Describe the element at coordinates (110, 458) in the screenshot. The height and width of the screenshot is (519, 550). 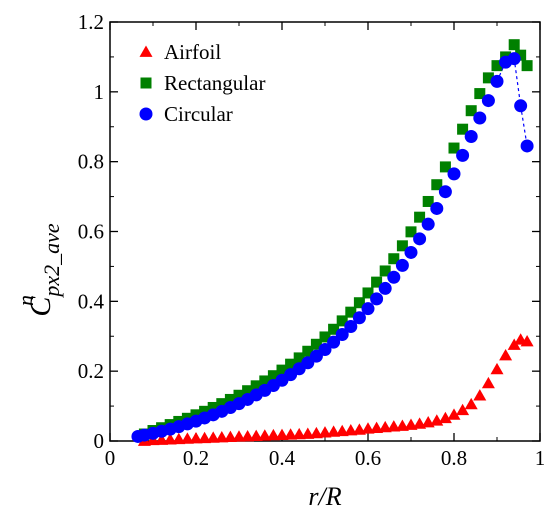
I see `x-tick-label: 0` at that location.